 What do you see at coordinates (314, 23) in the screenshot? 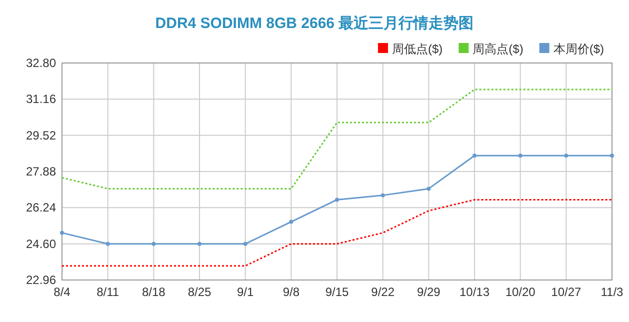
I see `chart-title: DDR4 SODIMM 8GB 2666 最近三月行情走势图` at bounding box center [314, 23].